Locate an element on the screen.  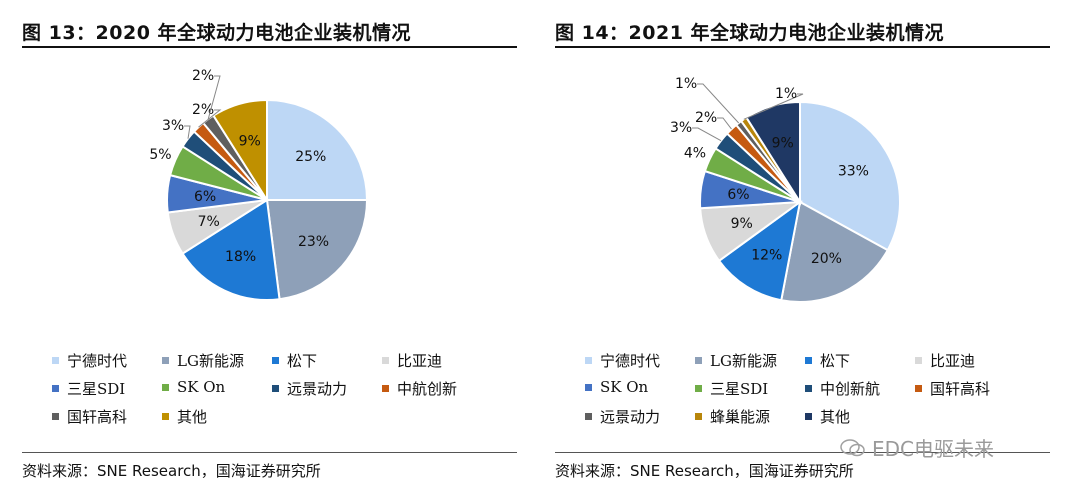
legend-item: 中航创新 is located at coordinates (419, 388).